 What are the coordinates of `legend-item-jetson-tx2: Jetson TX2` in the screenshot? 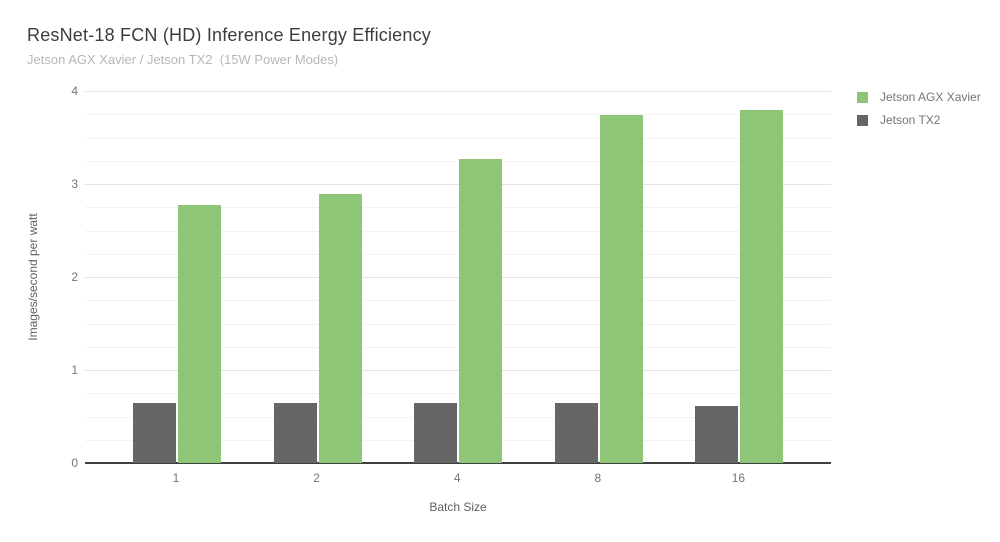 It's located at (919, 120).